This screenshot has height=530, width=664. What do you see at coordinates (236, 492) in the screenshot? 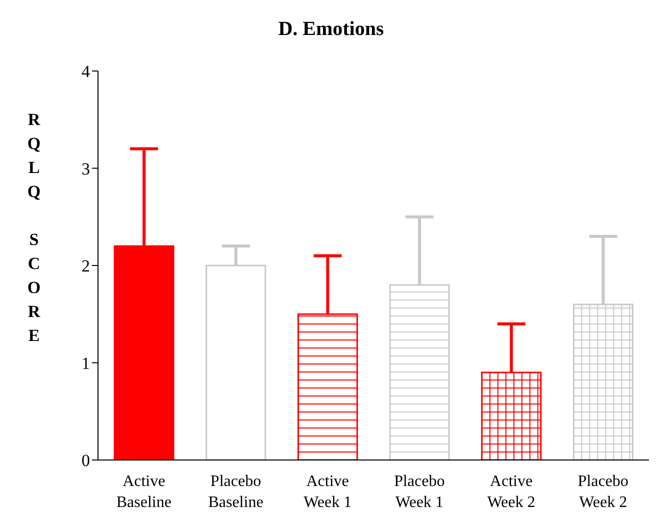
I see `x-tick-label: Placebo Baseline` at bounding box center [236, 492].